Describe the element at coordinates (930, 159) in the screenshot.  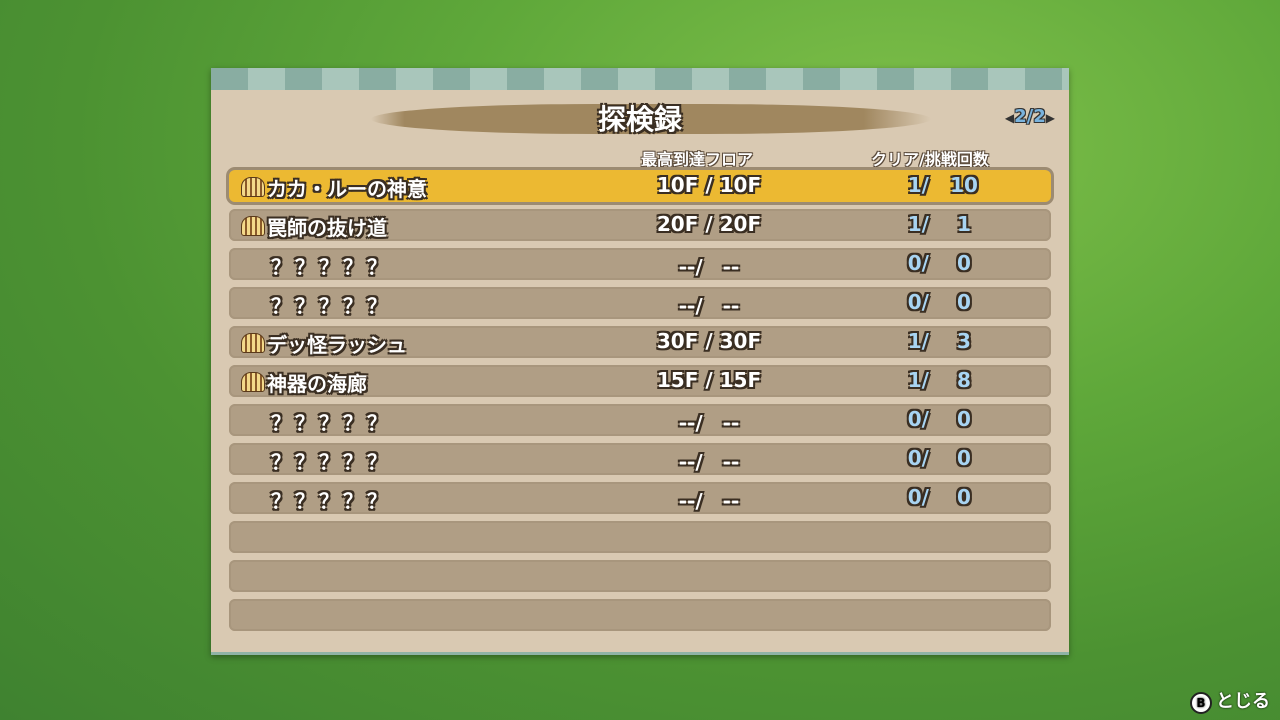
I see `header-clear: クリア/挑戦回数` at that location.